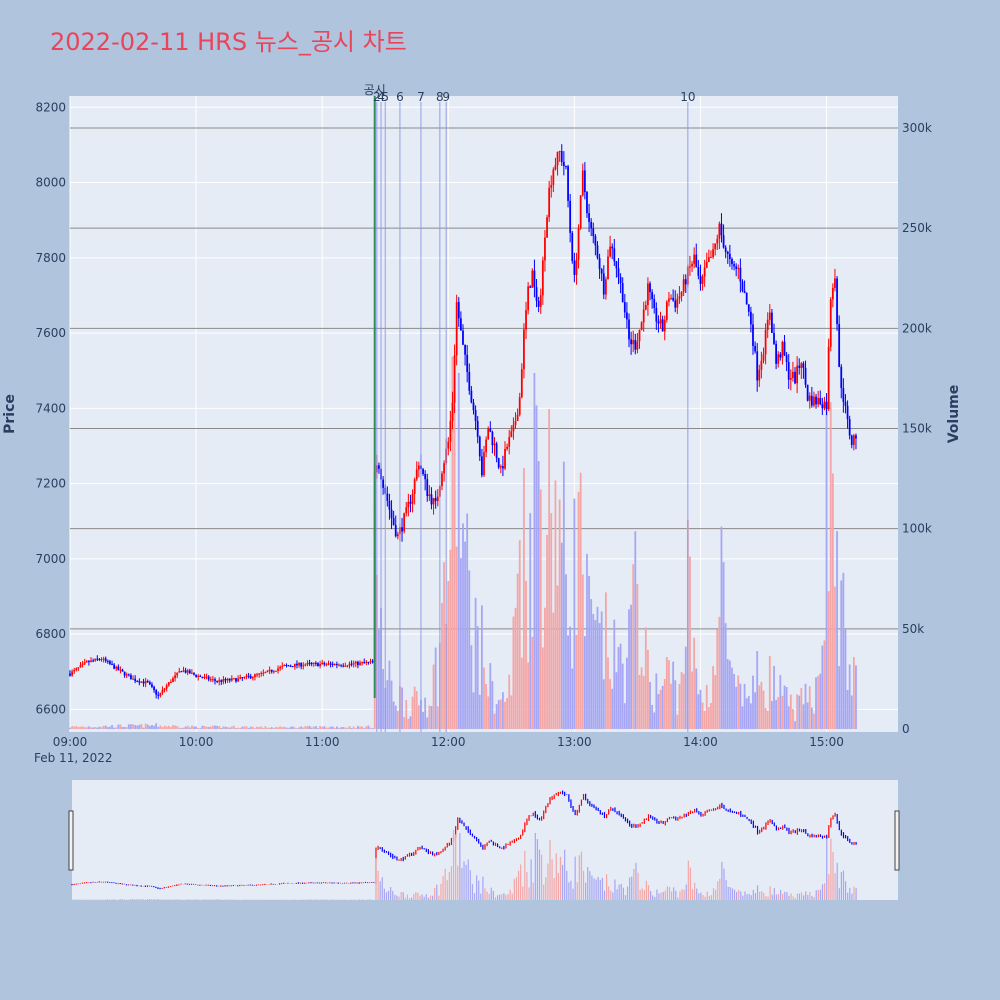 This screenshot has width=1000, height=1000. What do you see at coordinates (917, 529) in the screenshot?
I see `volume-tick-label: 100k` at bounding box center [917, 529].